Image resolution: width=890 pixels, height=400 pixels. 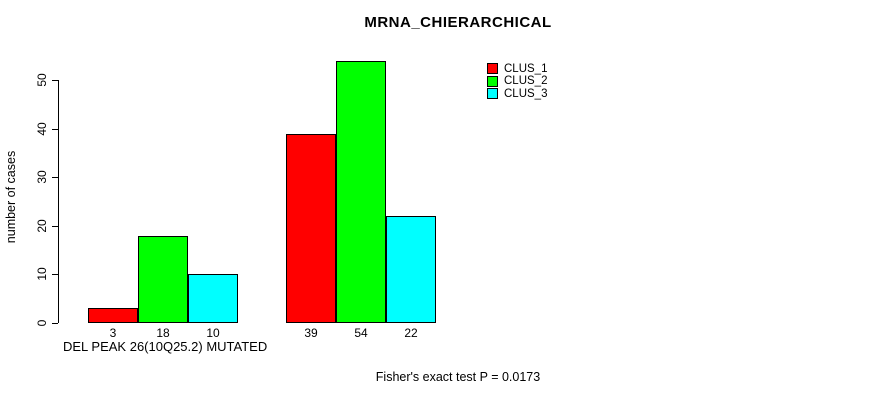 What do you see at coordinates (42, 128) in the screenshot?
I see `y-axis-tick-label: 40` at bounding box center [42, 128].